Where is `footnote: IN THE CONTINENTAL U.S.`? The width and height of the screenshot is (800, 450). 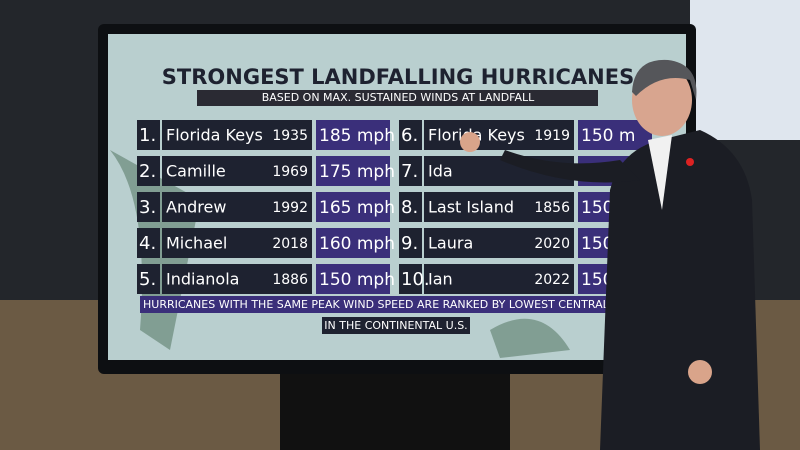
footnote: IN THE CONTINENTAL U.S. is located at coordinates (395, 325).